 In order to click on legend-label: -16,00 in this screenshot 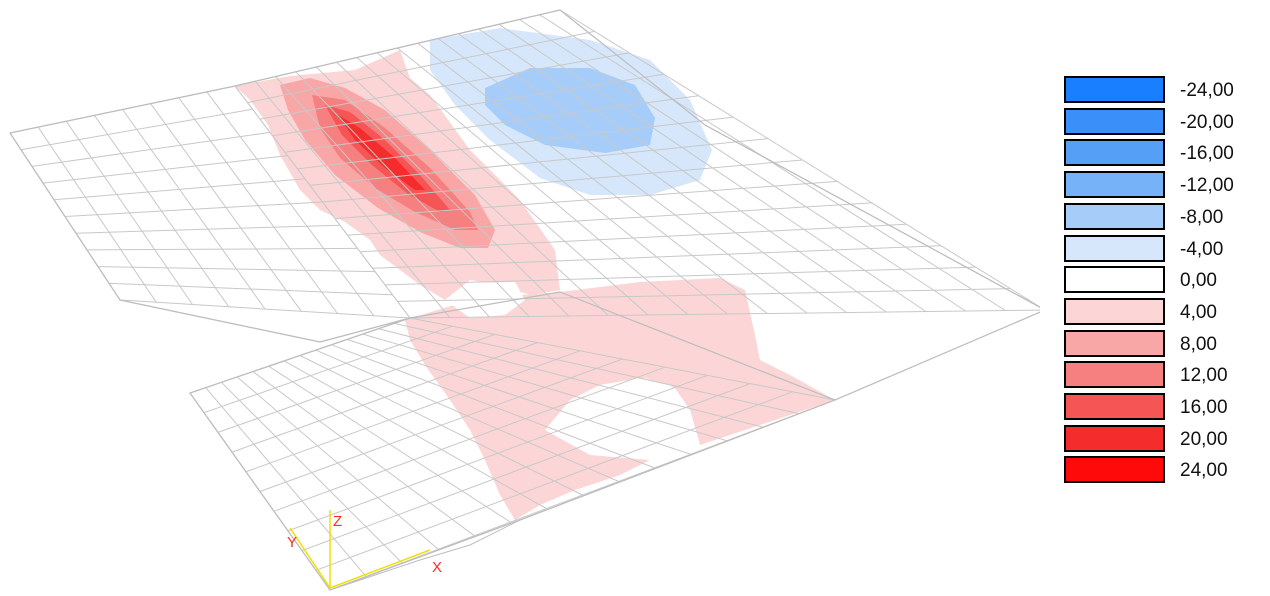, I will do `click(1207, 154)`.